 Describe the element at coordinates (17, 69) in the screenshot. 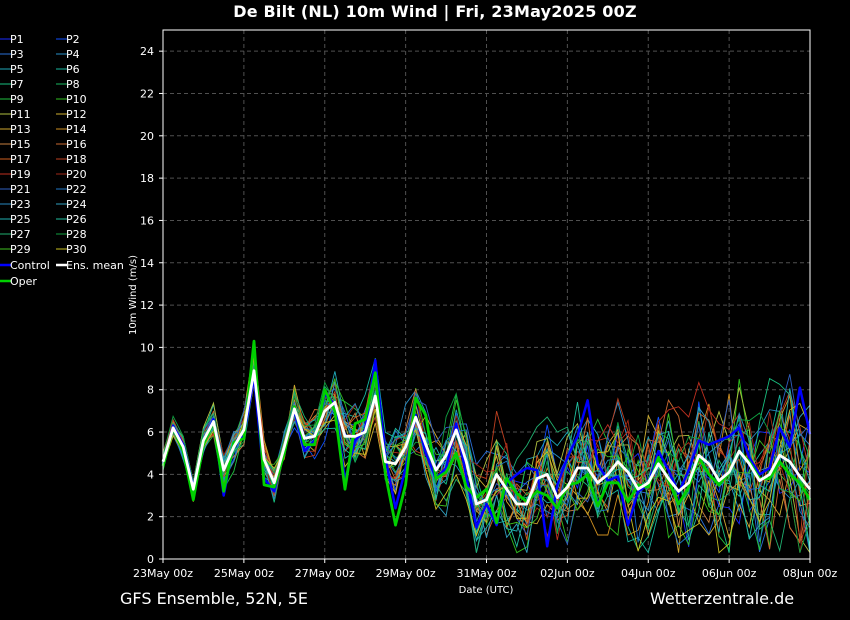

I see `legend-label: P5` at that location.